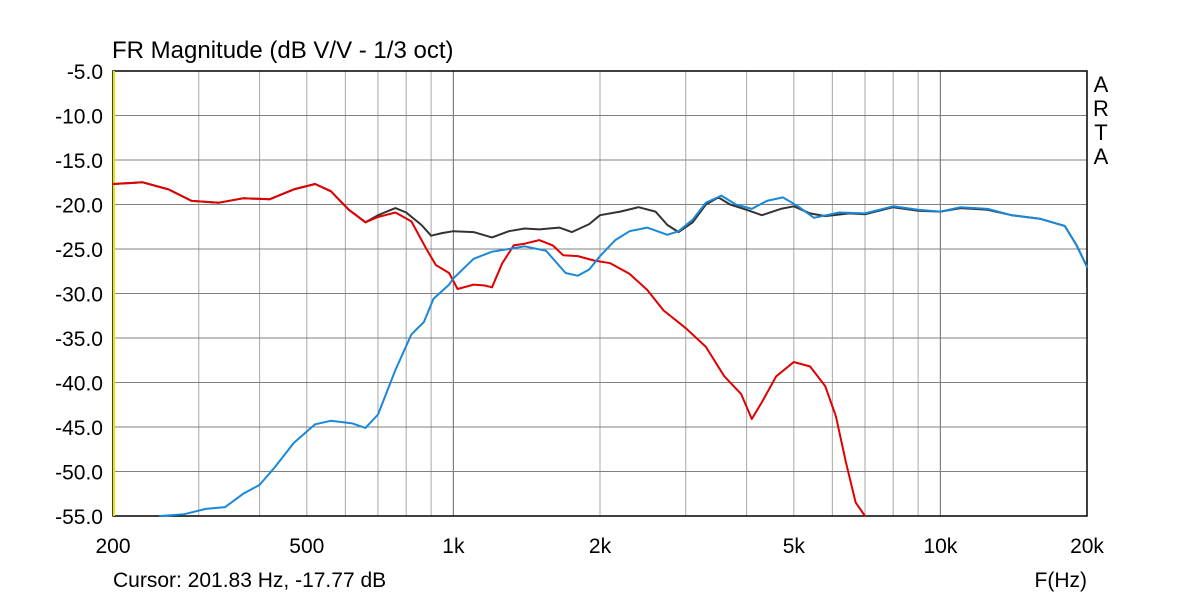 The image size is (1200, 600). What do you see at coordinates (249, 580) in the screenshot?
I see `cursor-readout: Cursor: 201.83 Hz, -17.77 dB` at bounding box center [249, 580].